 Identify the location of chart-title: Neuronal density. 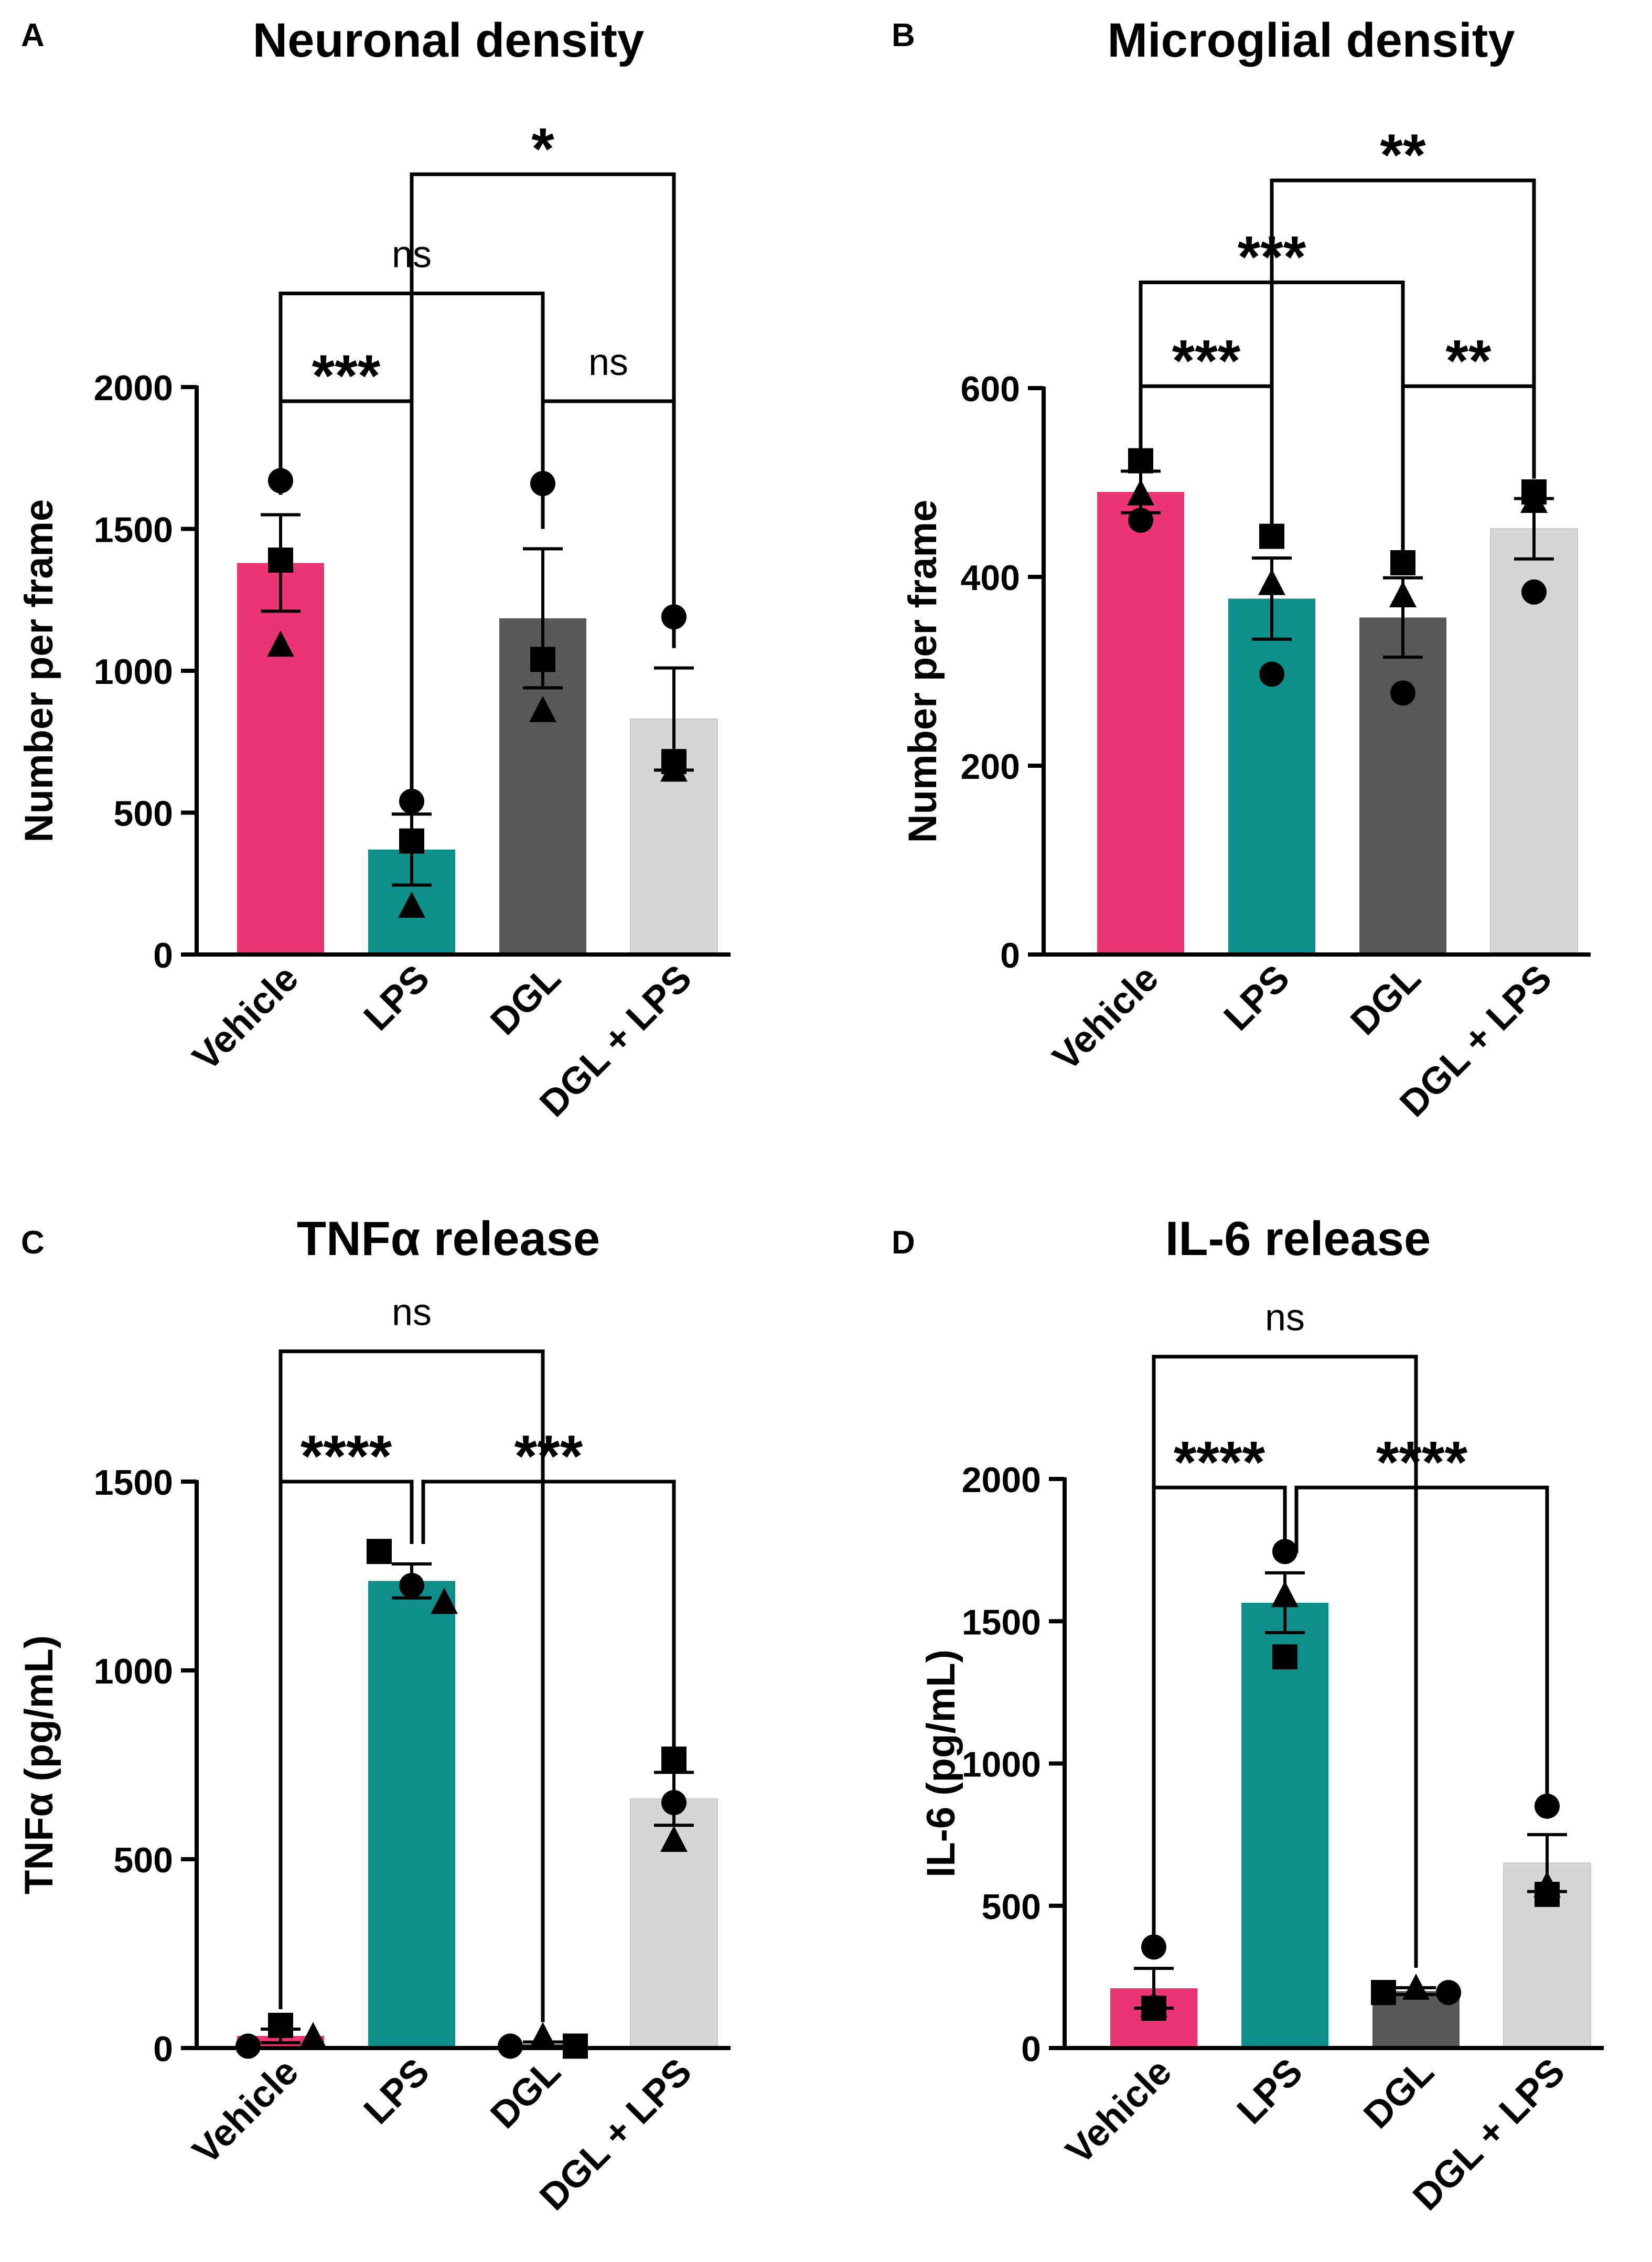
(449, 40).